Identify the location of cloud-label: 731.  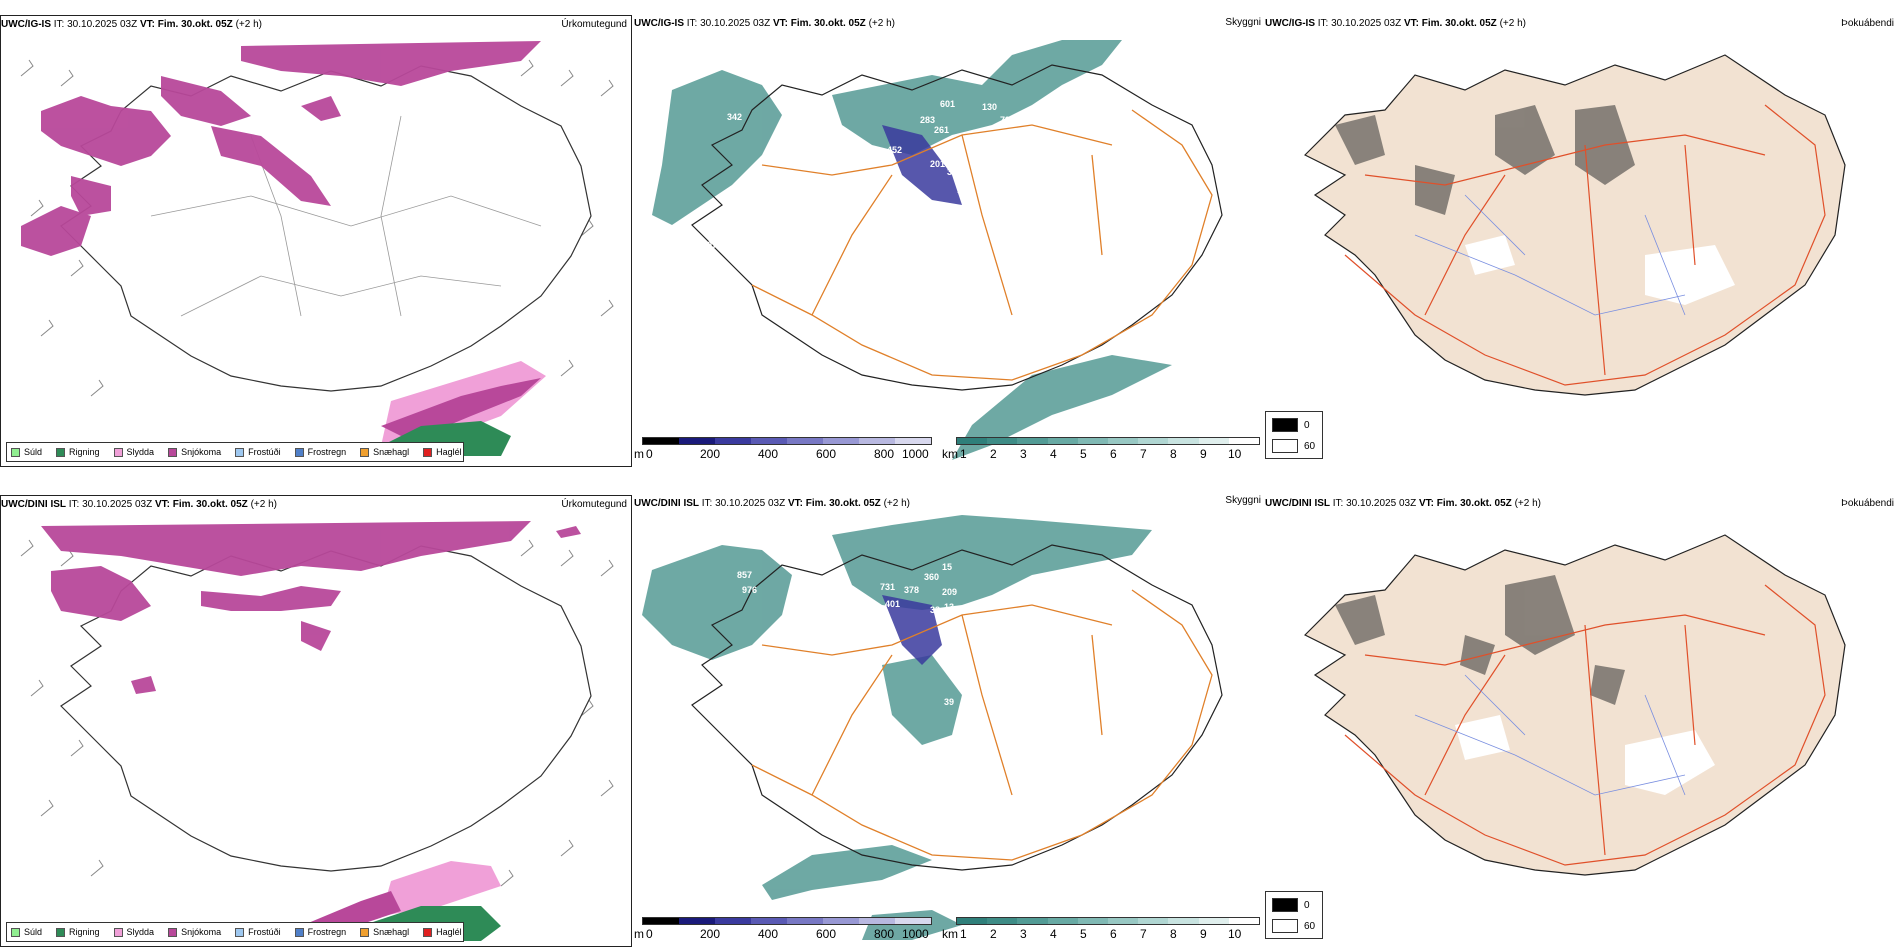
(887, 587).